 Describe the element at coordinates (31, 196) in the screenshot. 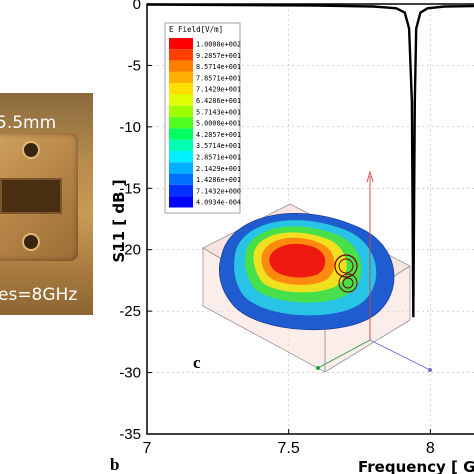

I see `waveguide-aperture` at that location.